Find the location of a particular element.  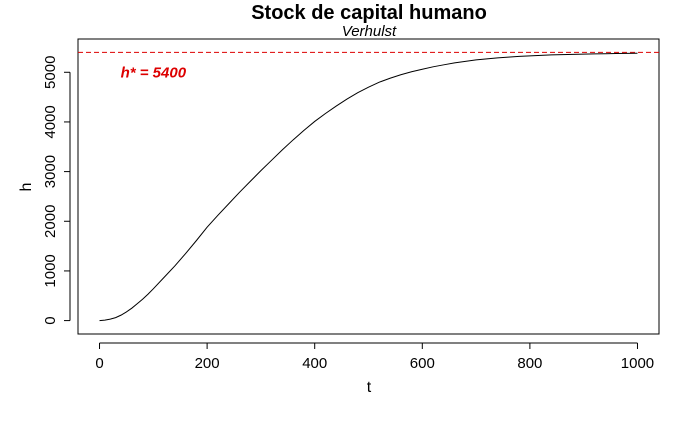

x-tick-label: 0 is located at coordinates (99, 363).